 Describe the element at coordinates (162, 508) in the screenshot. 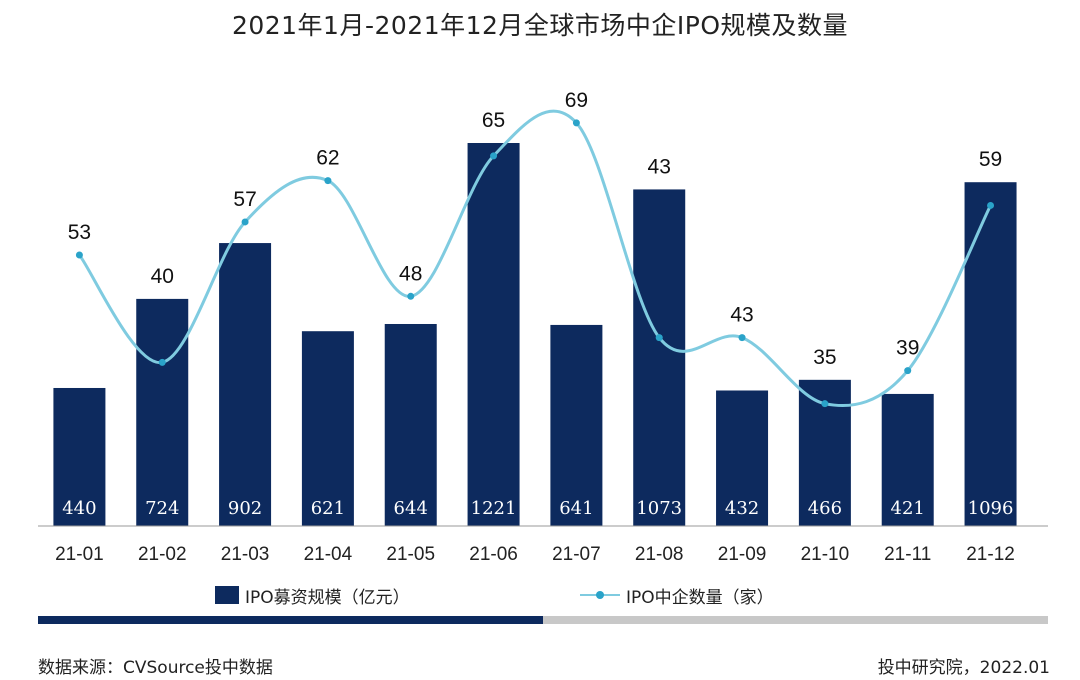

I see `bar-value-label: 724` at that location.